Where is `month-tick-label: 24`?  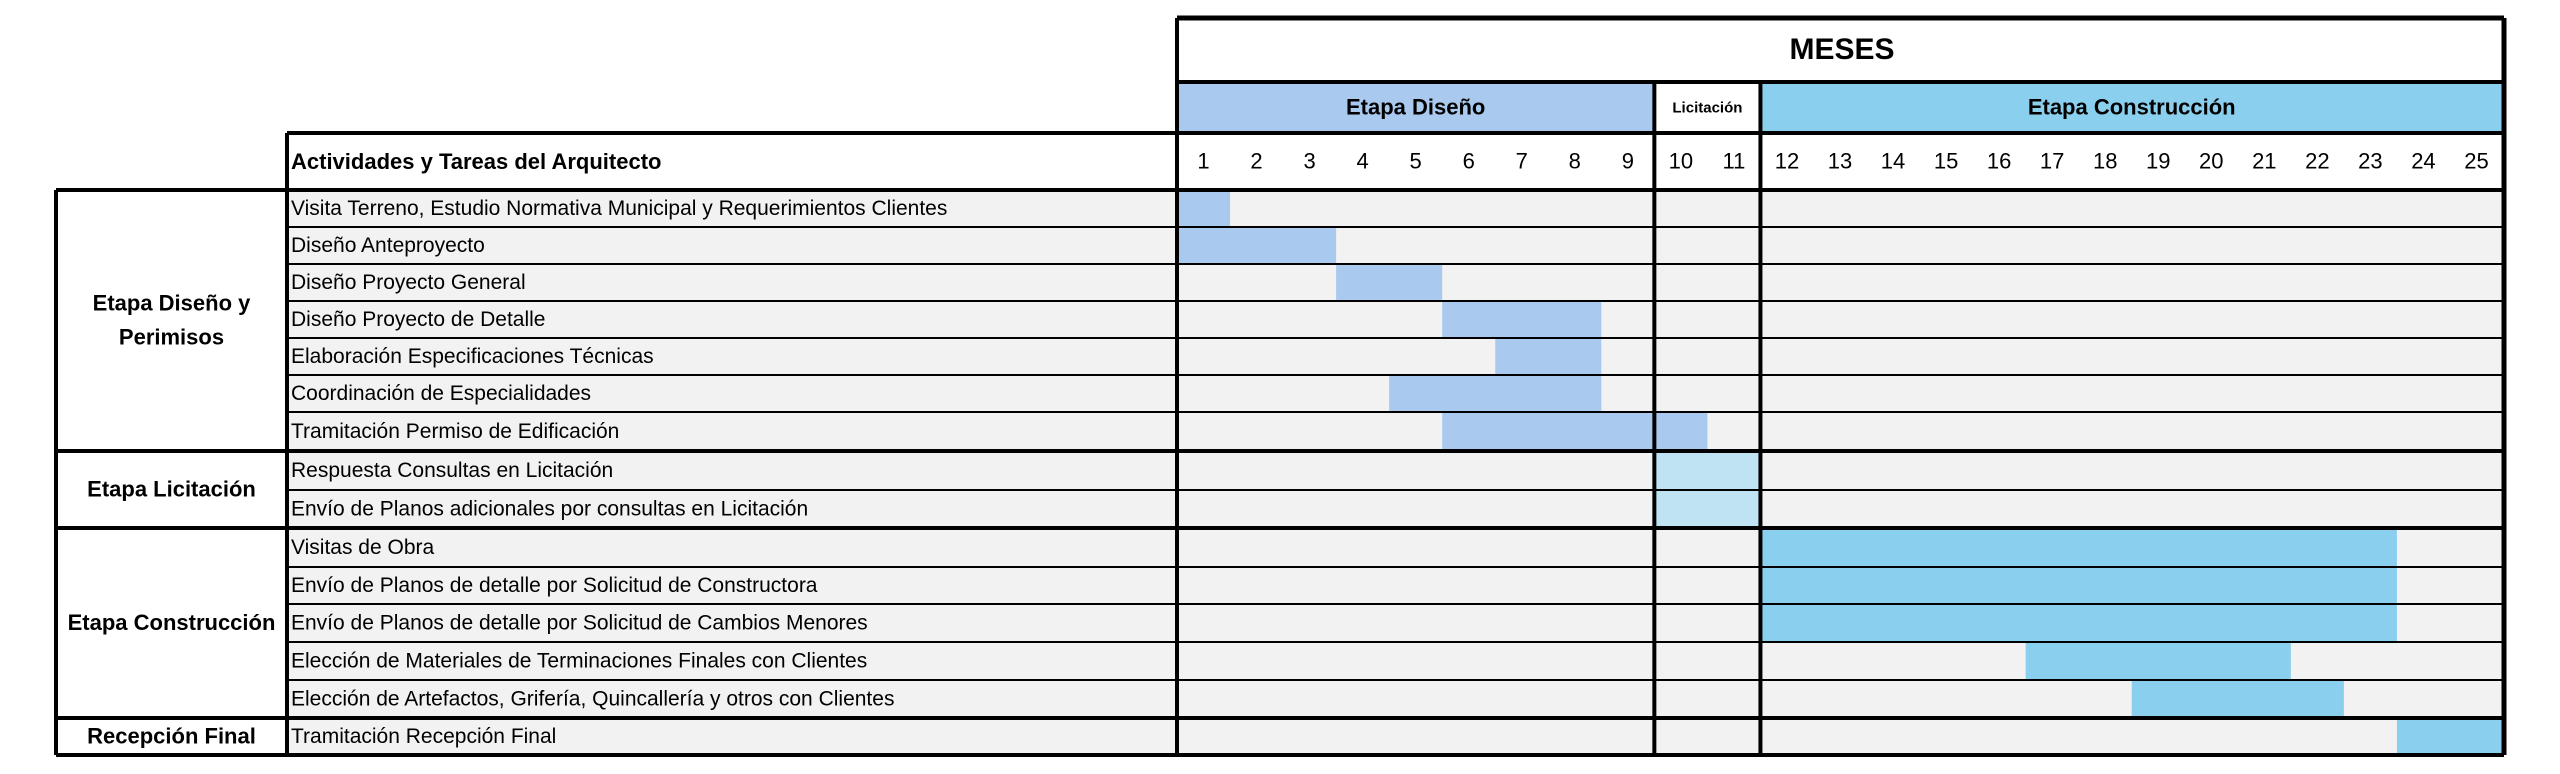
month-tick-label: 24 is located at coordinates (2423, 160).